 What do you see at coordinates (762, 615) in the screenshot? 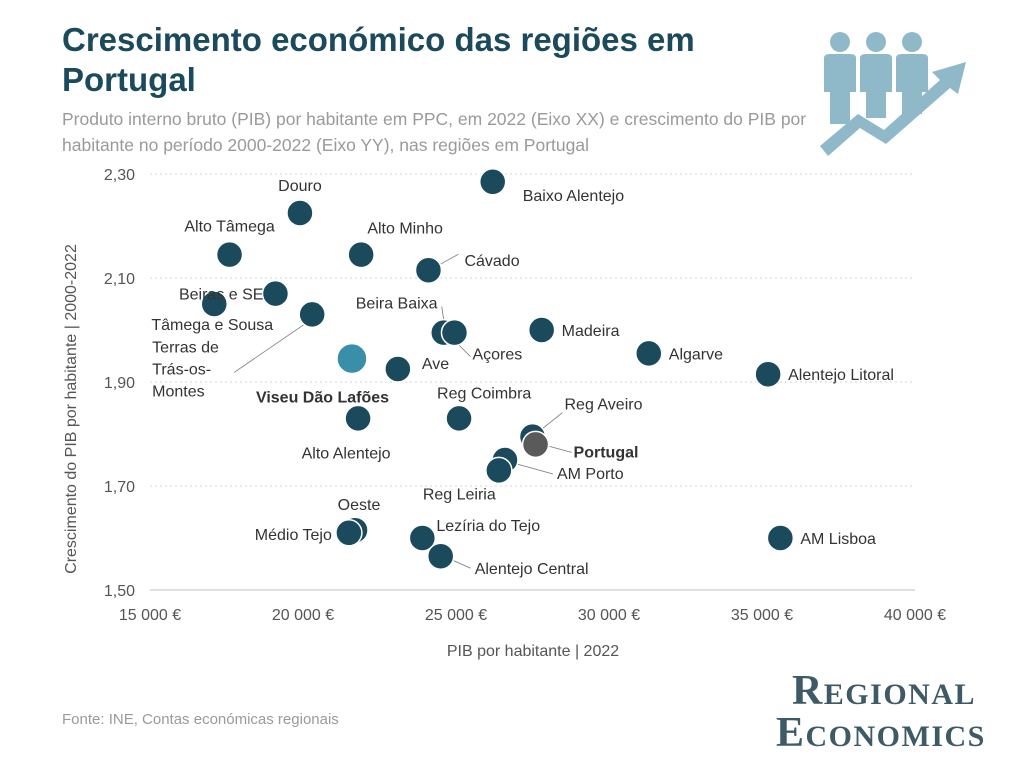
I see `x-tick-label: 35 000 €` at bounding box center [762, 615].